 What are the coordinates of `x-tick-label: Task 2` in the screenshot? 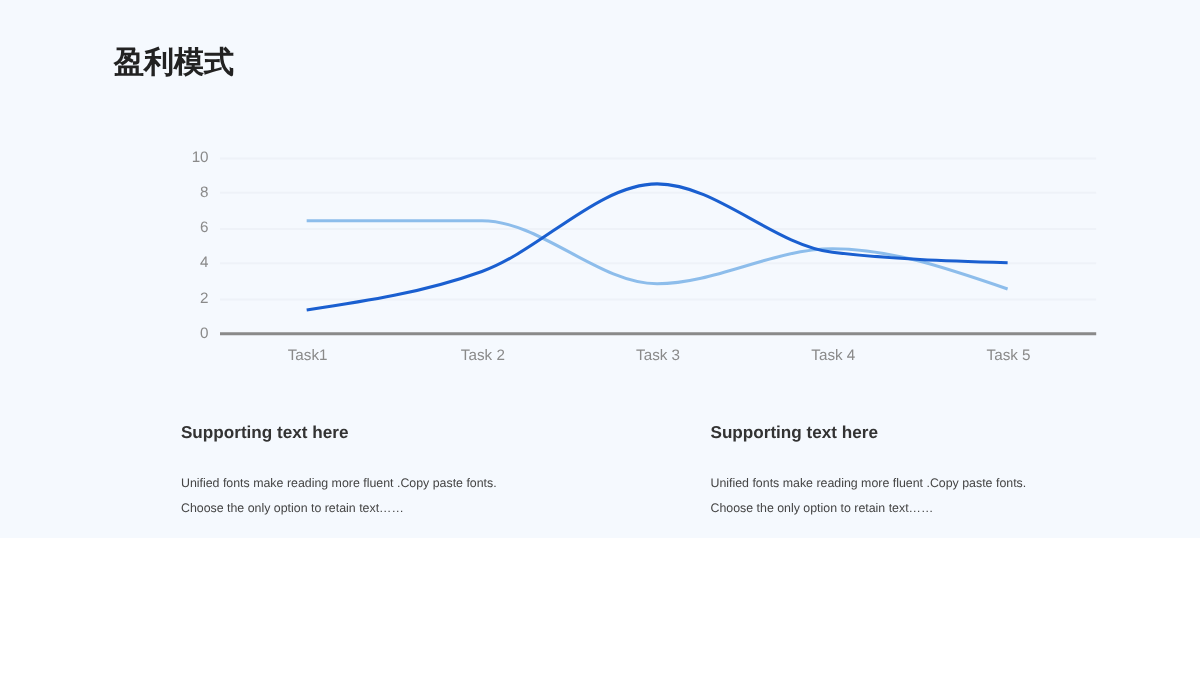 It's located at (482, 355).